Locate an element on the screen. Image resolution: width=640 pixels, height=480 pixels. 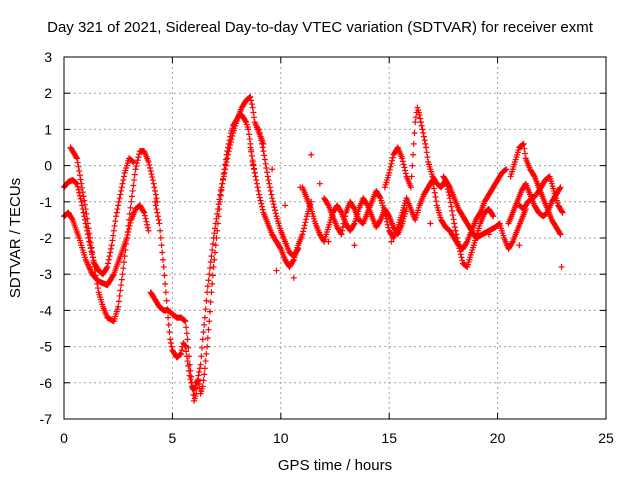
y-tick-label: 2 is located at coordinates (48, 93).